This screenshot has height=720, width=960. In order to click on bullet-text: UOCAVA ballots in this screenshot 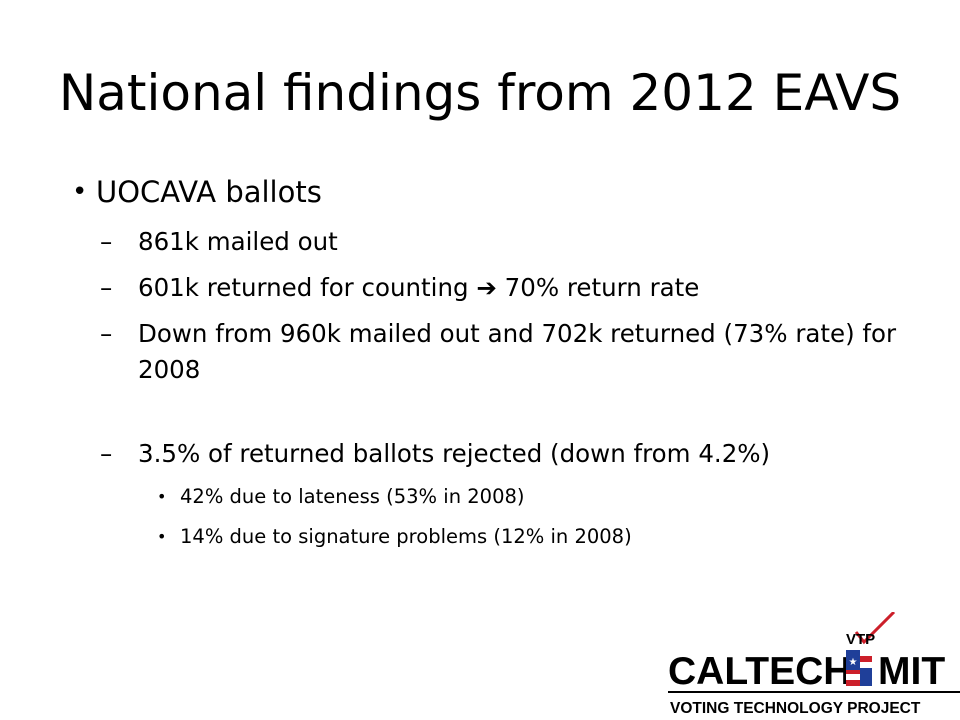, I will do `click(209, 192)`.